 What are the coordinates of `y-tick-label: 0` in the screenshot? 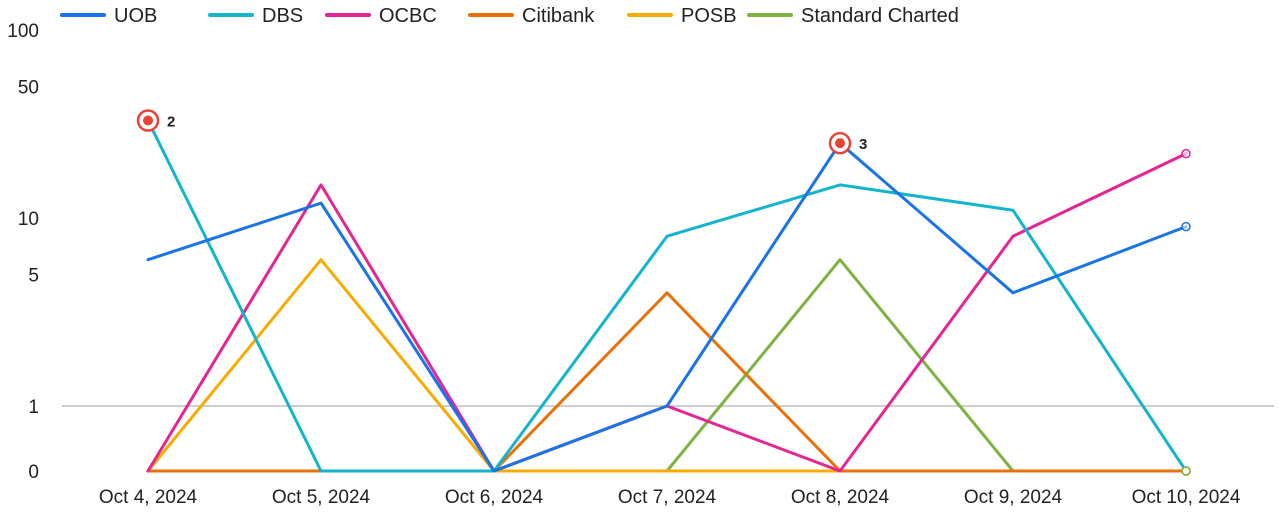 It's located at (33, 472).